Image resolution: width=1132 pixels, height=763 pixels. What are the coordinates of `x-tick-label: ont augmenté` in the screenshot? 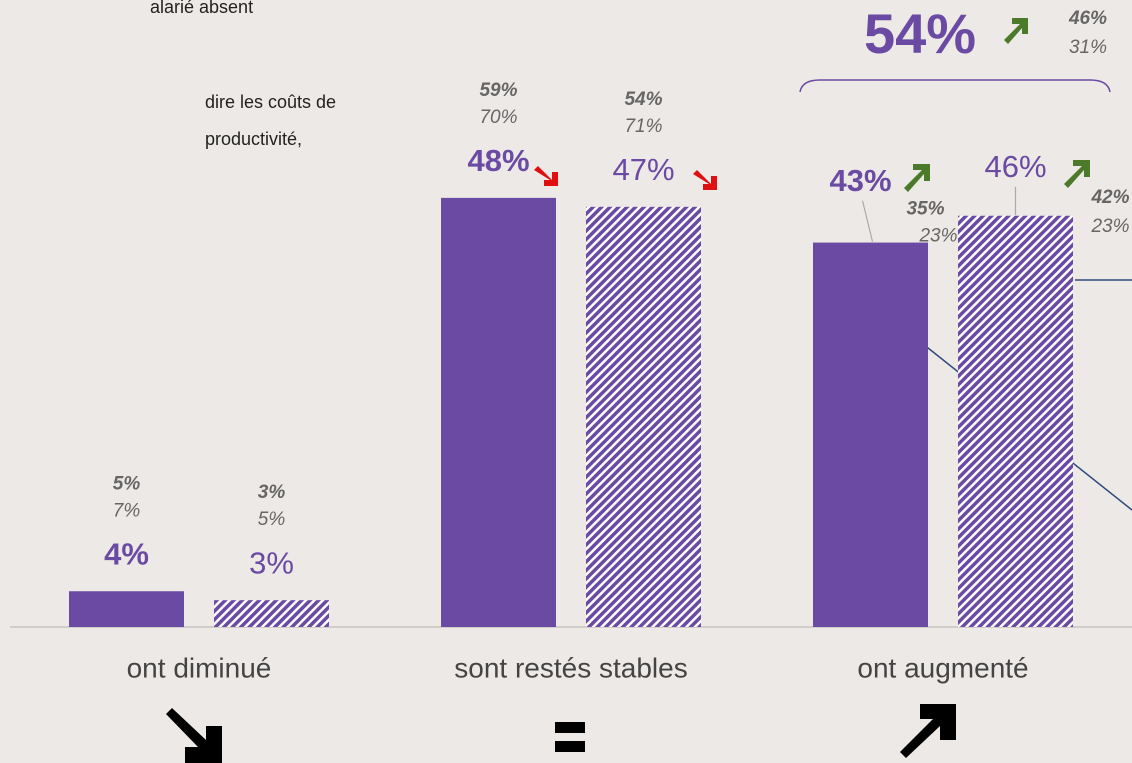 It's located at (942, 667).